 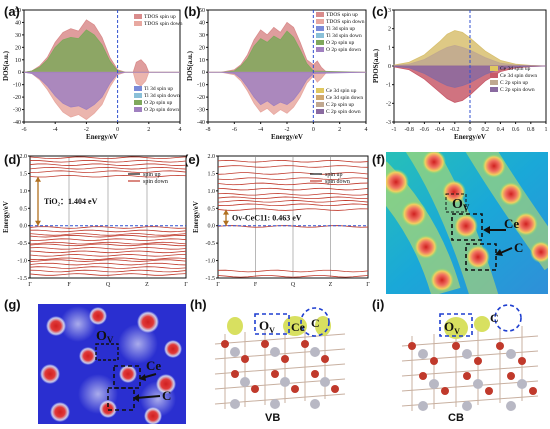 What do you see at coordinates (147, 285) in the screenshot?
I see `x-tick-label: Z` at bounding box center [147, 285].